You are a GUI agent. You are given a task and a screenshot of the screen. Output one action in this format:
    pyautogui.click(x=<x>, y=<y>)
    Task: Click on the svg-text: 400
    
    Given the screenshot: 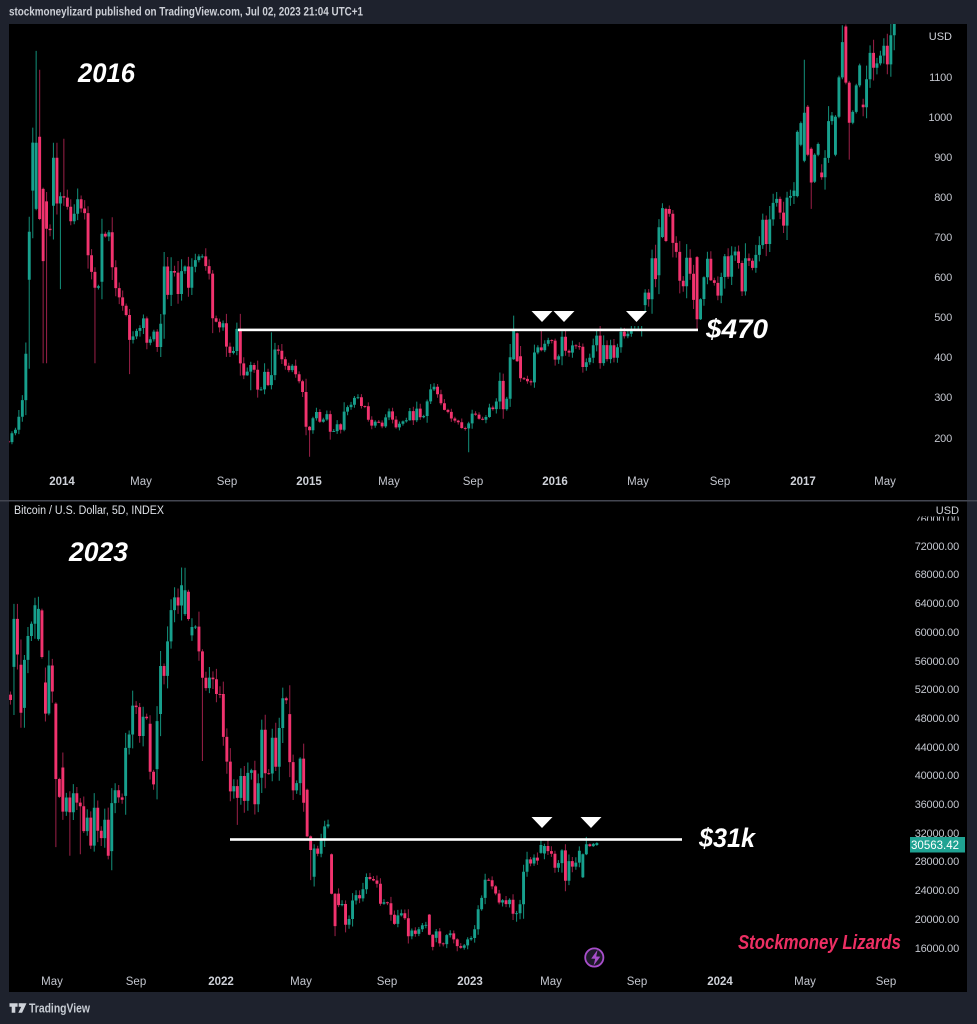 What is the action you would take?
    pyautogui.click(x=943, y=358)
    